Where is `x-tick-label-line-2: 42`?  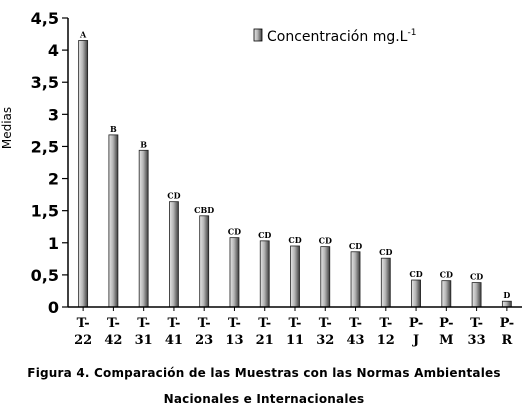
x-tick-label-line-2: 42 is located at coordinates (113, 340).